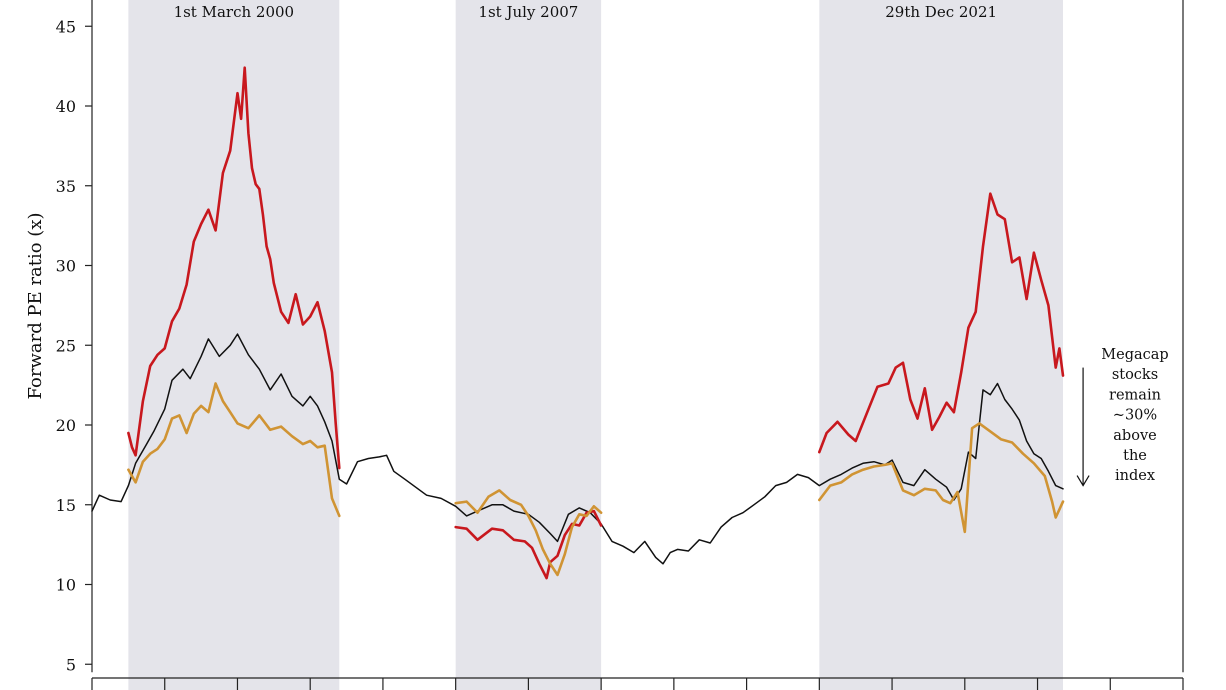 Image resolution: width=1226 pixels, height=690 pixels. I want to click on annotation-line-7: index, so click(1135, 476).